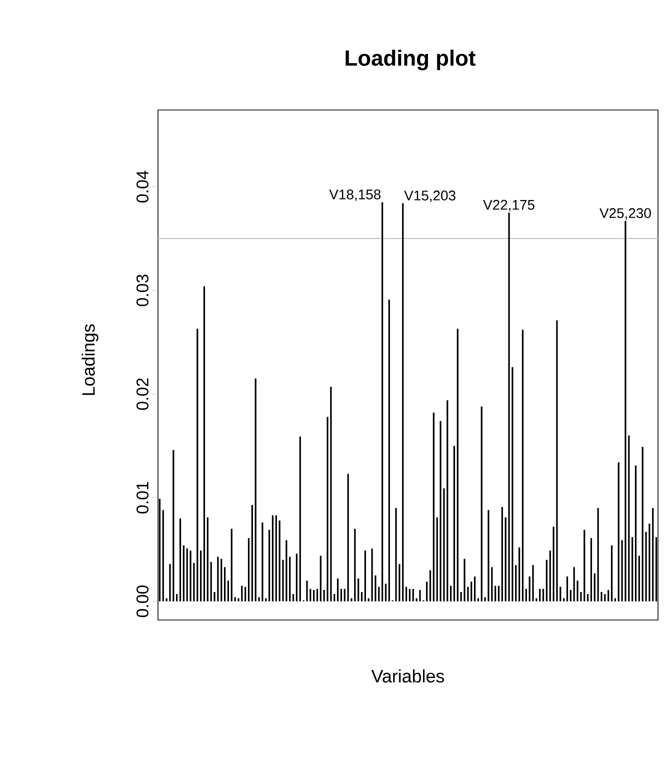 This screenshot has height=771, width=664. I want to click on y-tick-label: 0.01, so click(142, 498).